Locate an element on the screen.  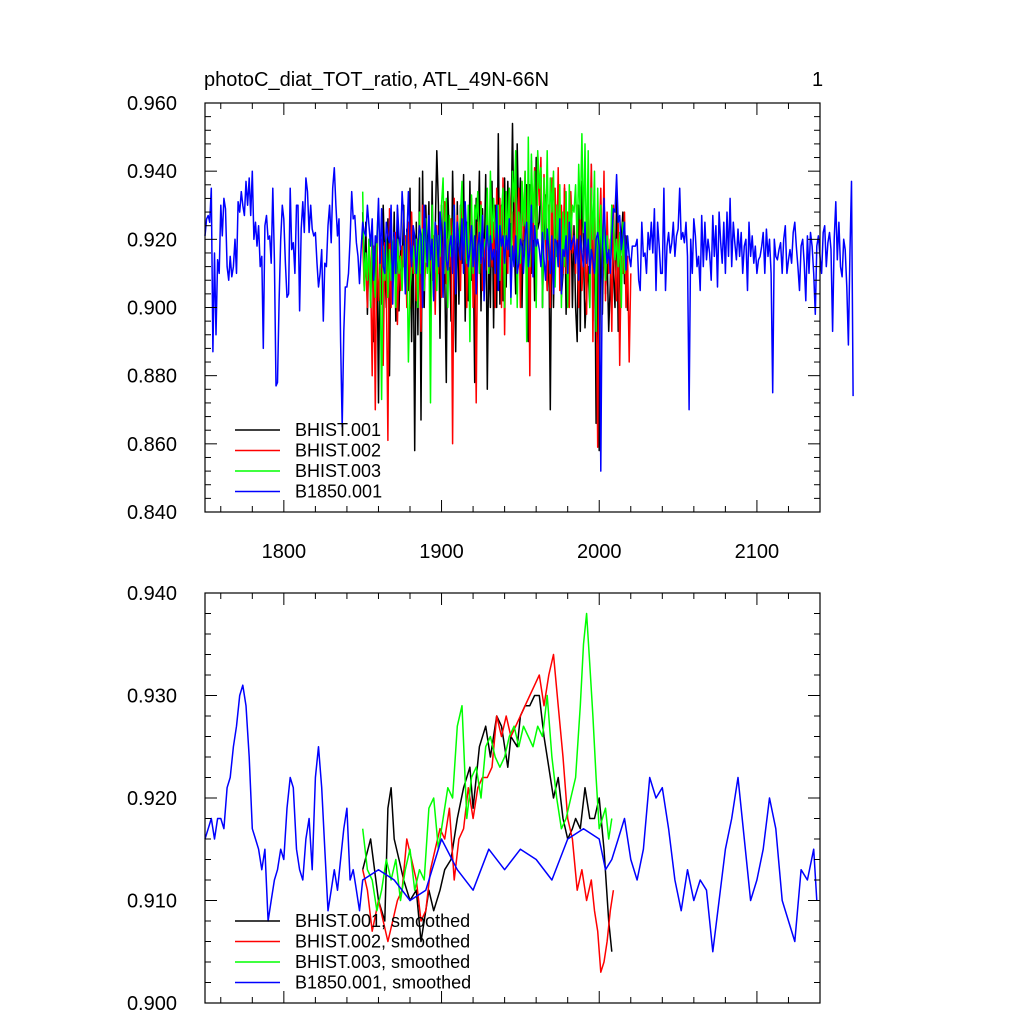
legend-label-2: BHIST.003, smoothed is located at coordinates (382, 962).